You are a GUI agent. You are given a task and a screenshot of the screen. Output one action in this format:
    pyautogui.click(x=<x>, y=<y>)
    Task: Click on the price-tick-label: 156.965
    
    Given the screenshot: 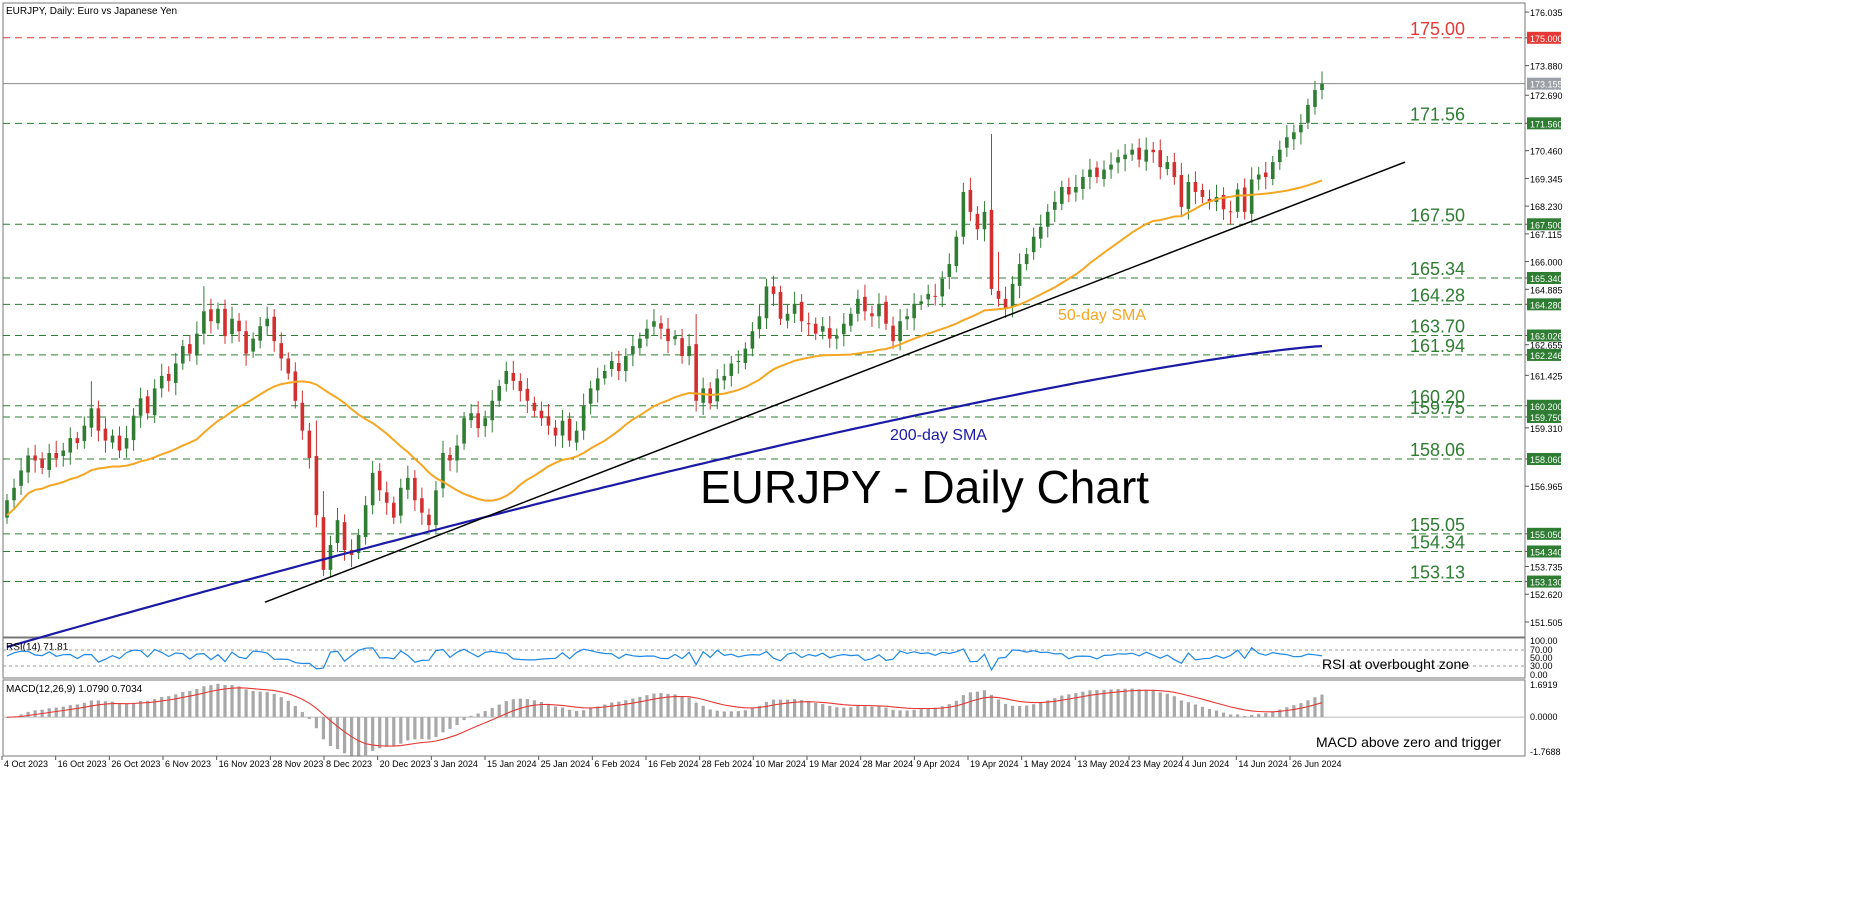 What is the action you would take?
    pyautogui.click(x=1546, y=487)
    